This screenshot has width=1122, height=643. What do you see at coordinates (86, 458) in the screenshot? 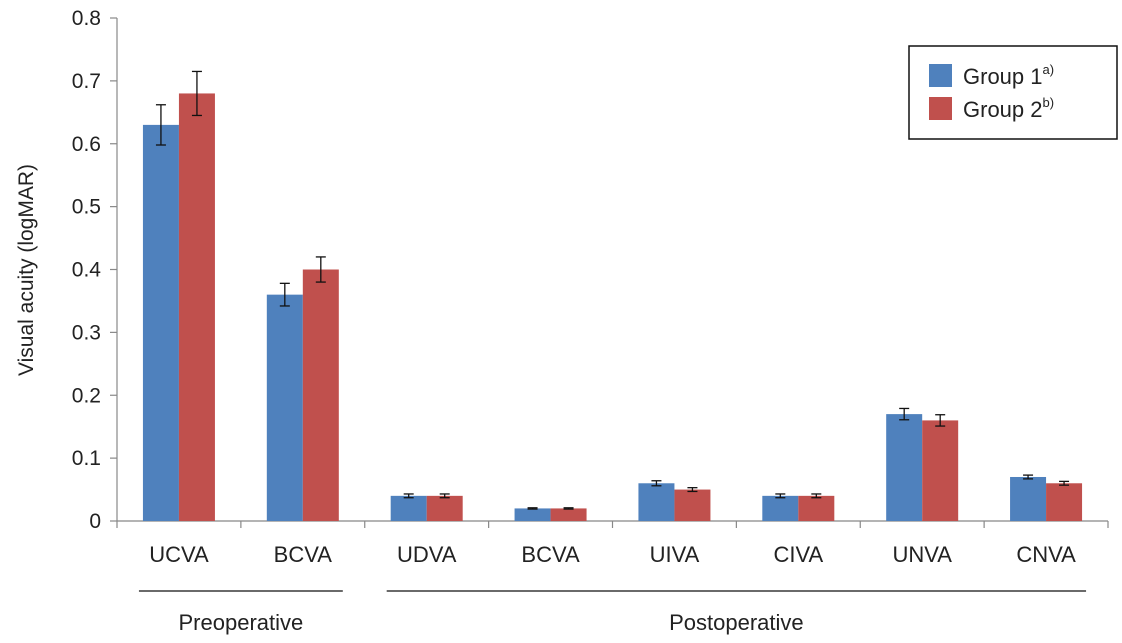
I see `y-tick-label: 0.1` at bounding box center [86, 458].